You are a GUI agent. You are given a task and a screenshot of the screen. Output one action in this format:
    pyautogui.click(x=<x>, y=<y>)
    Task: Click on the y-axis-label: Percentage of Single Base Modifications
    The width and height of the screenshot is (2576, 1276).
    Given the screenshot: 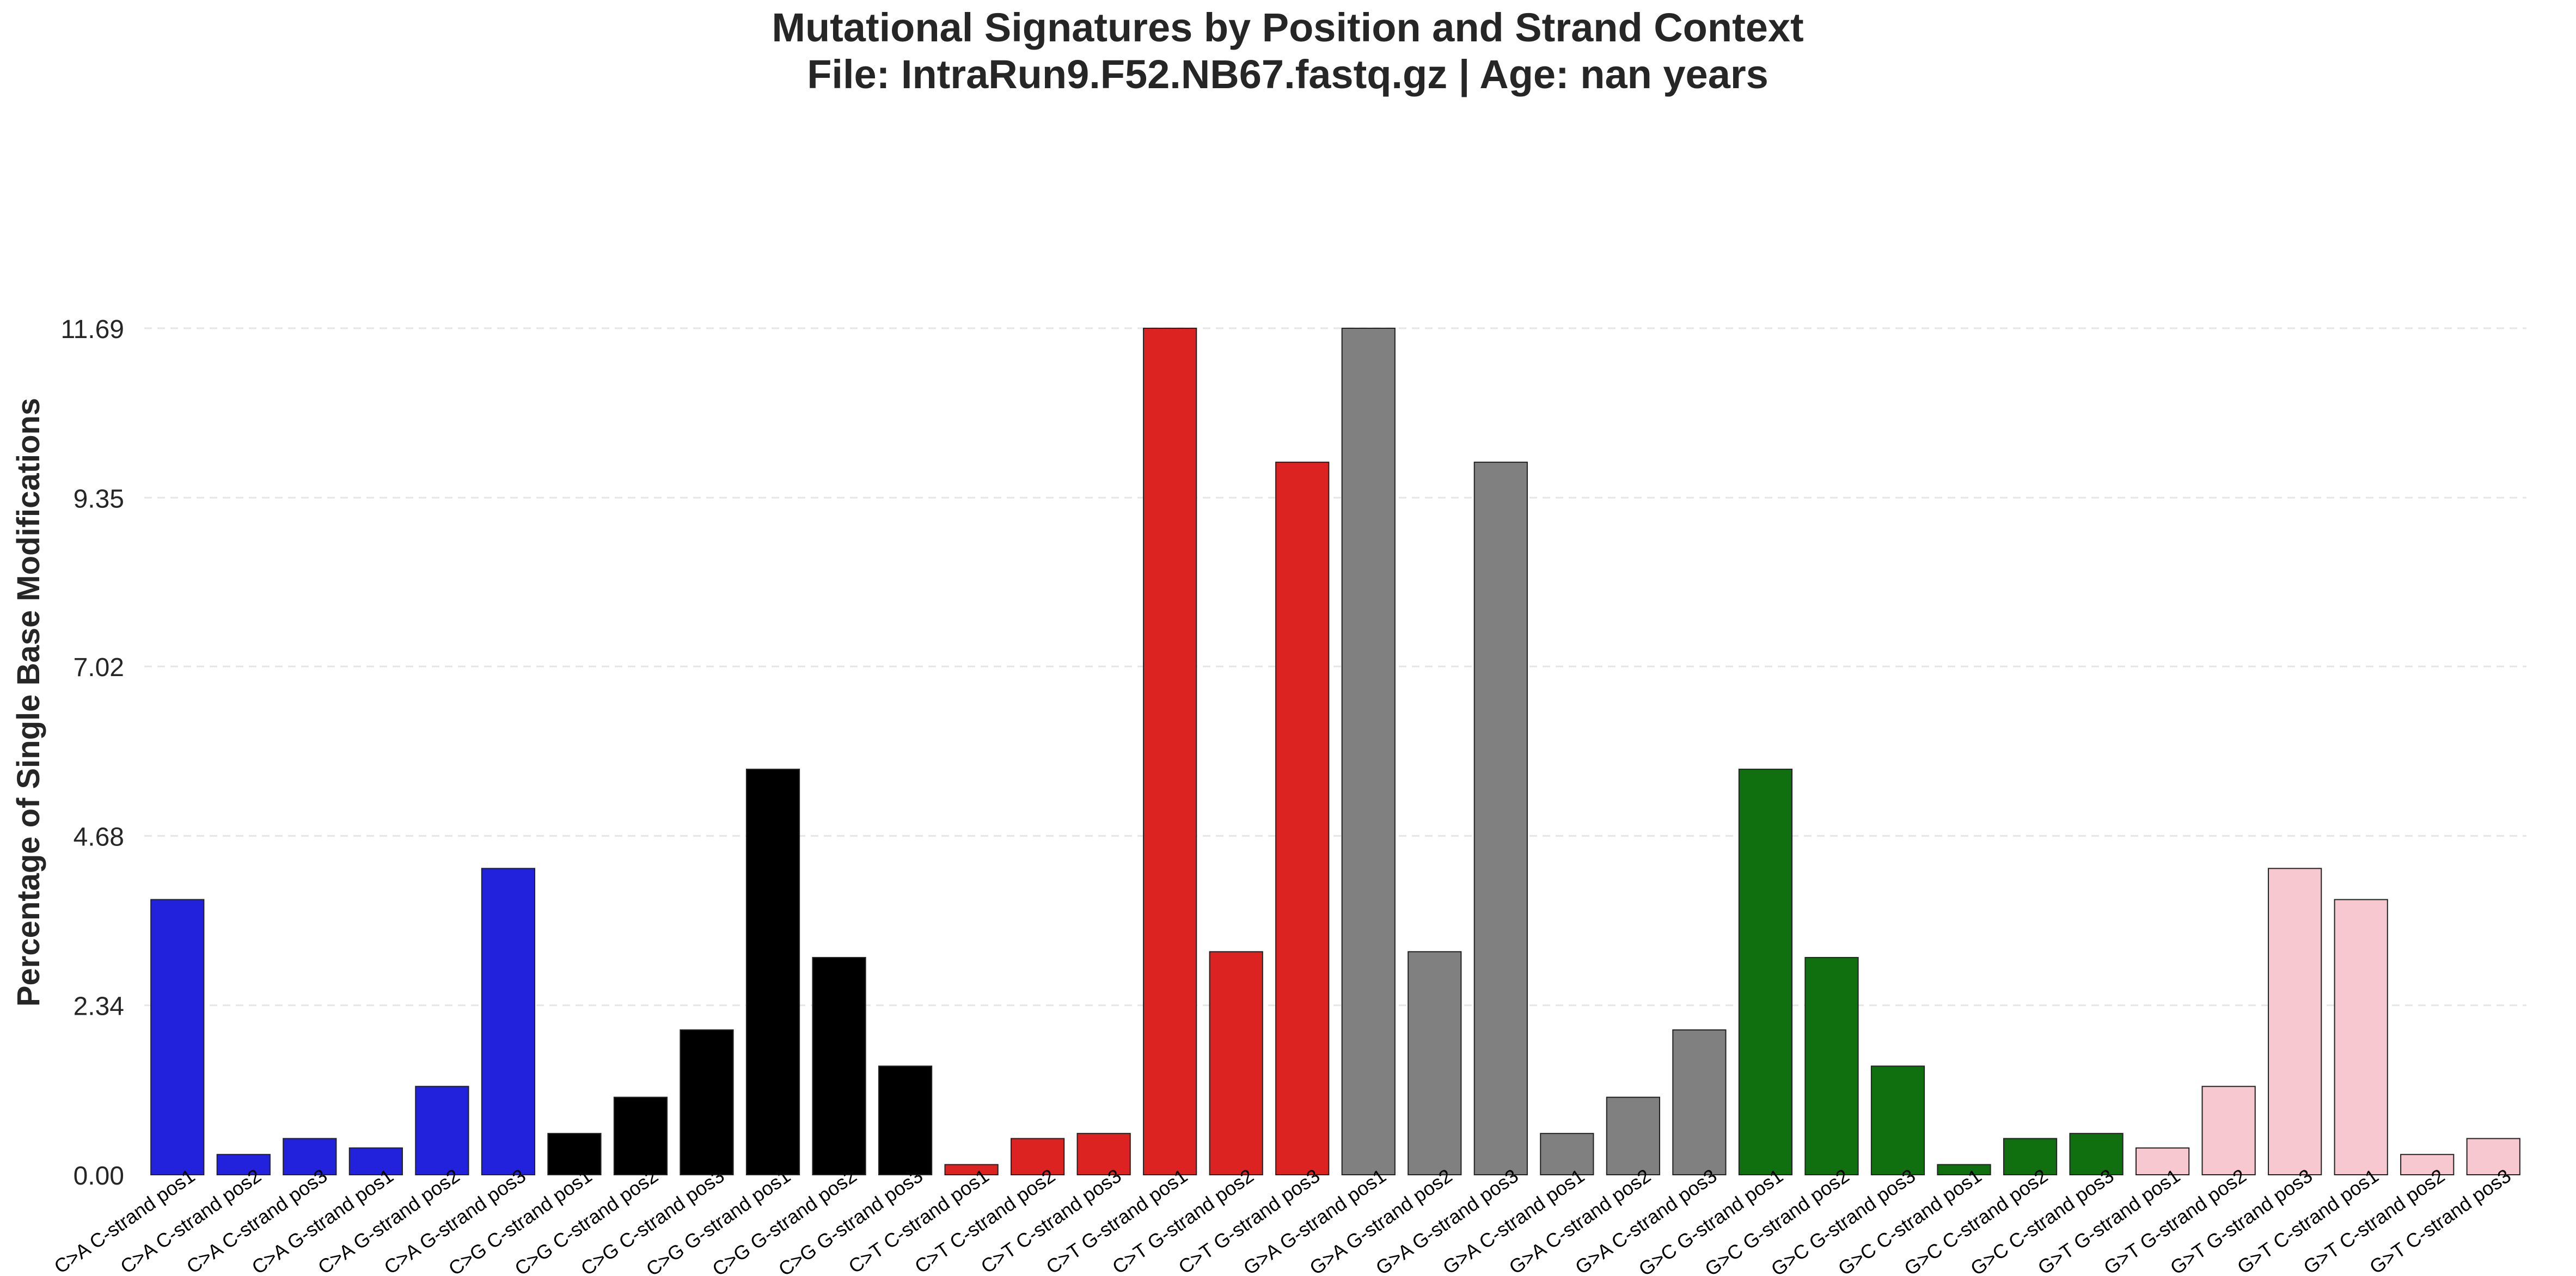 What is the action you would take?
    pyautogui.click(x=28, y=702)
    